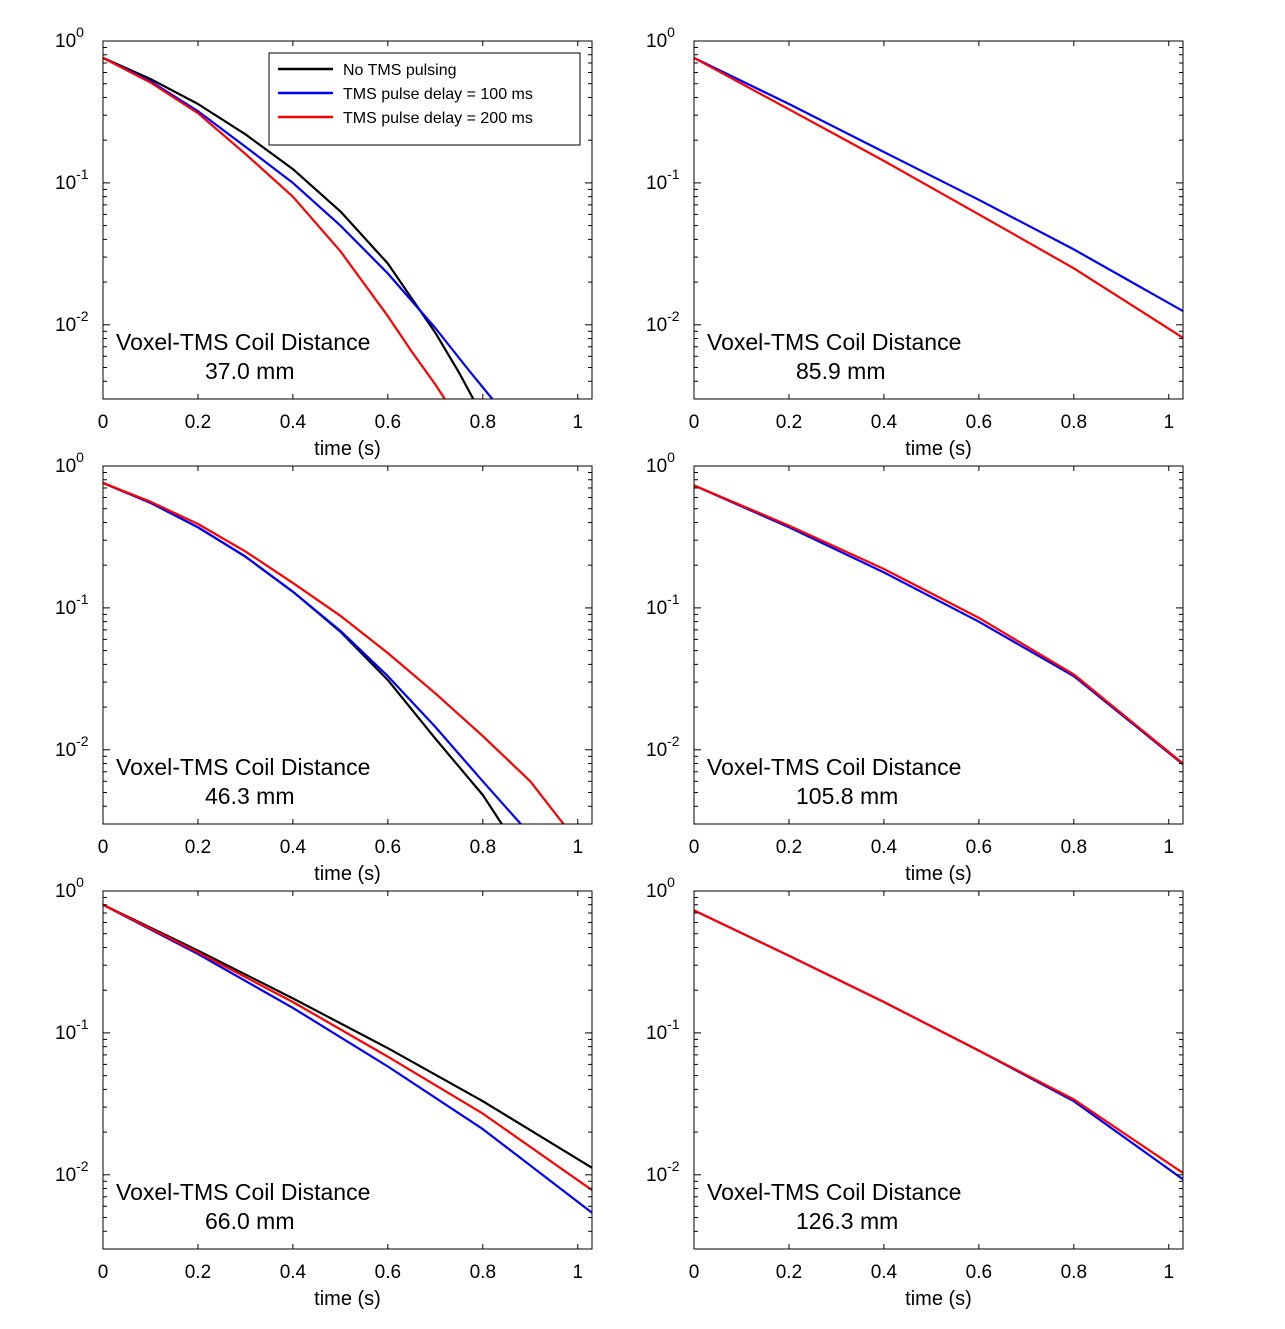  I want to click on series-line-no-tms-pulsing, so click(347, 1036).